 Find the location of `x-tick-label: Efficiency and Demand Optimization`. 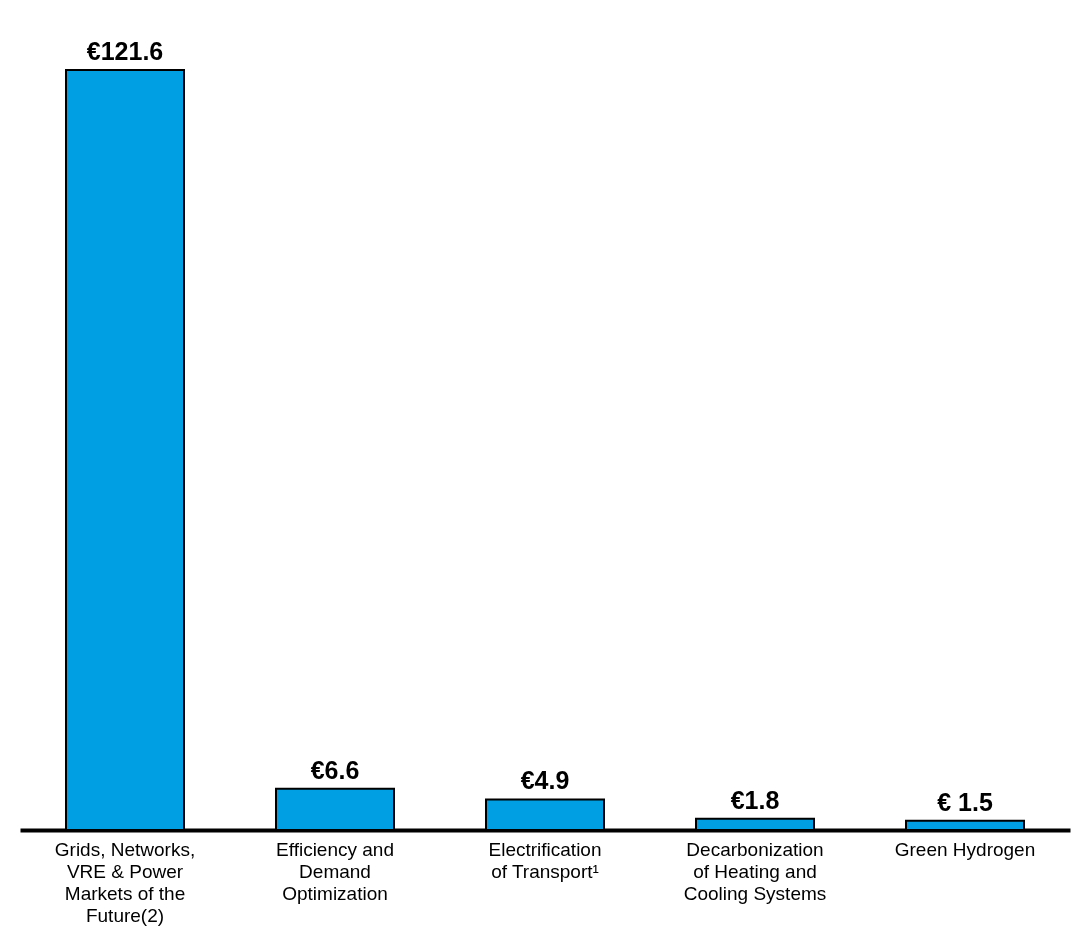

x-tick-label: Efficiency and Demand Optimization is located at coordinates (335, 871).